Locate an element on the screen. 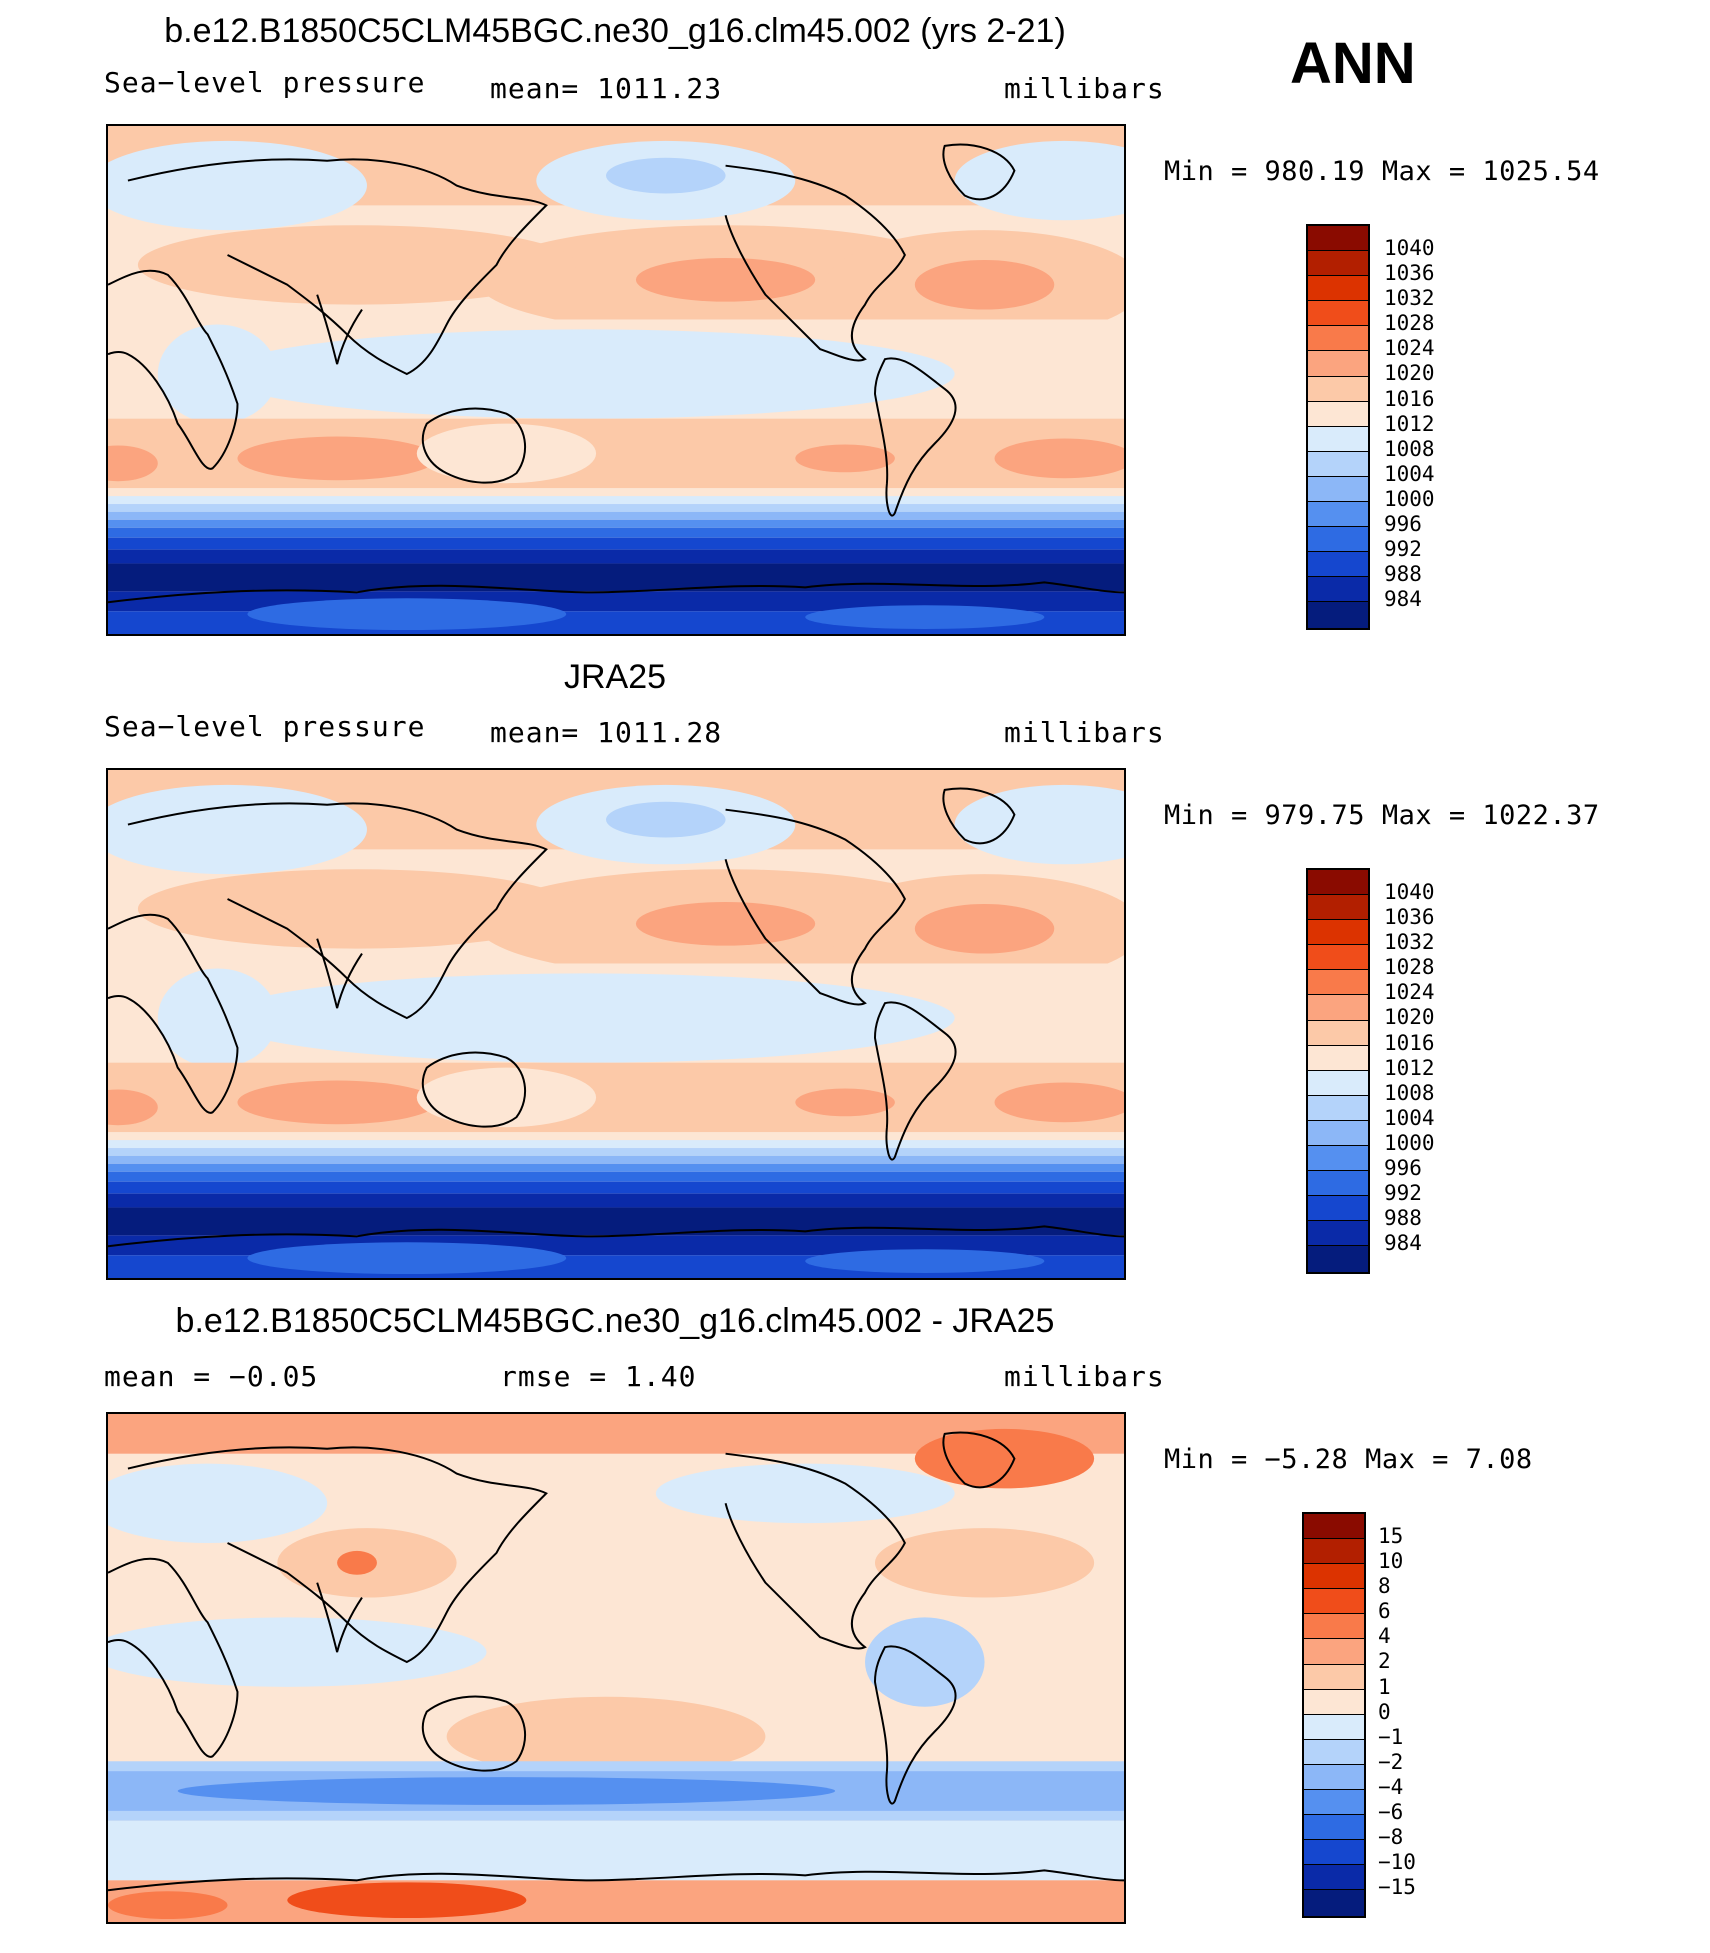 The width and height of the screenshot is (1710, 1953). panel-3-min-max: Min = −5.28 Max = 7.08 is located at coordinates (1348, 1459).